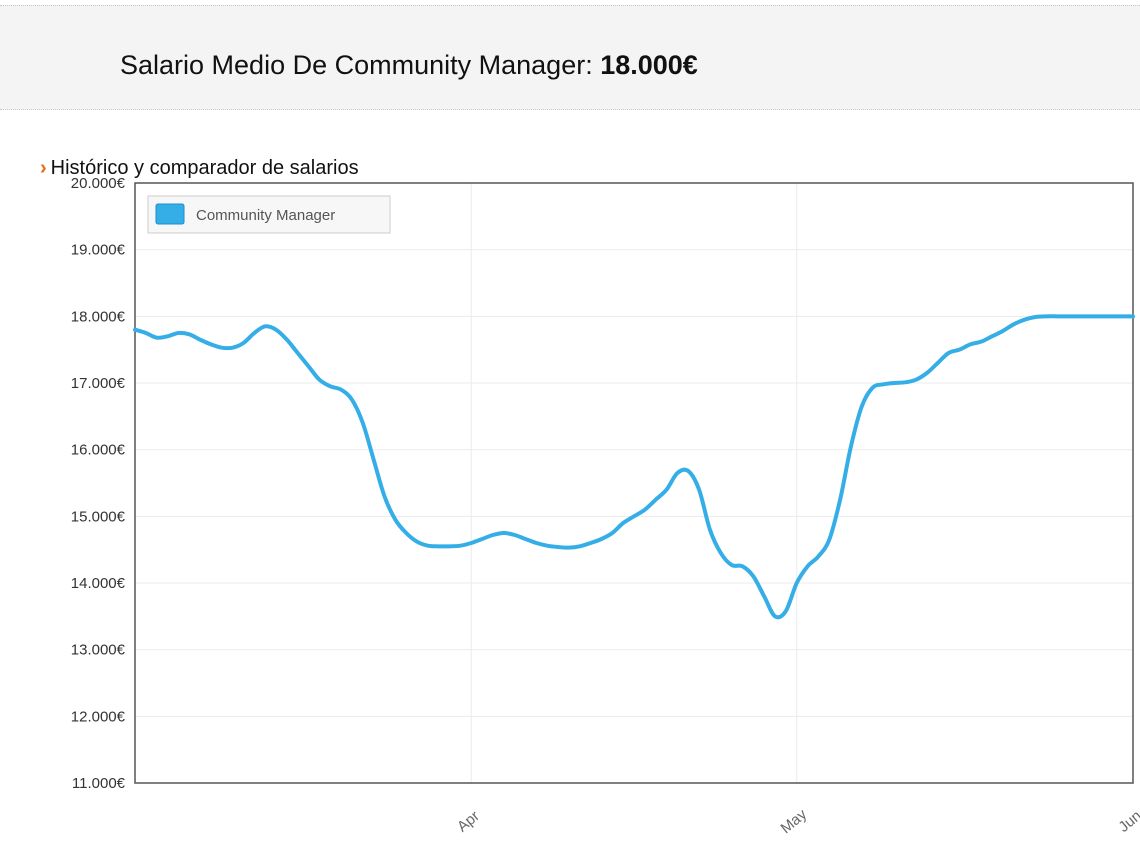  What do you see at coordinates (98, 450) in the screenshot?
I see `y-tick-label: 16.000€` at bounding box center [98, 450].